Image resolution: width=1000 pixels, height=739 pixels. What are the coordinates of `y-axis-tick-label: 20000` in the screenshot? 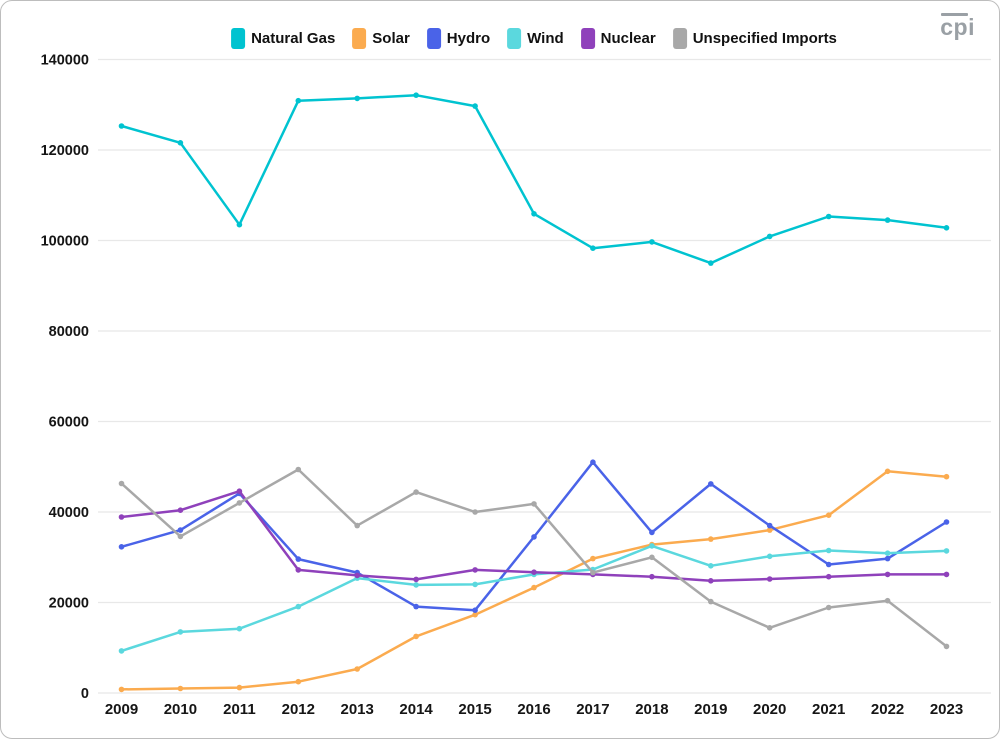 It's located at (69, 604).